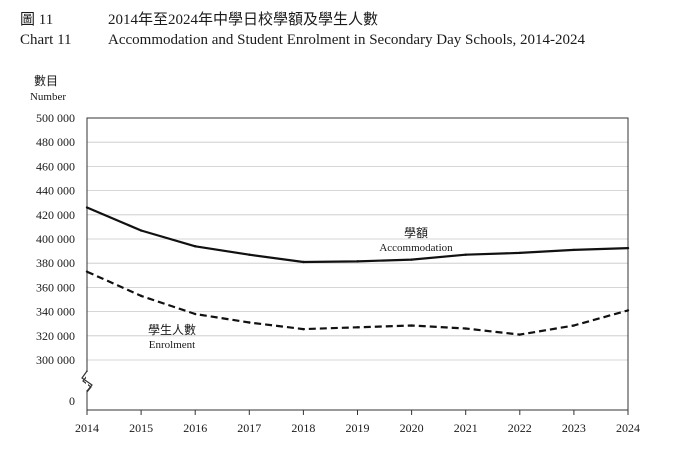 The height and width of the screenshot is (449, 675). Describe the element at coordinates (416, 233) in the screenshot. I see `series-label-accommodation-cn: 學額` at that location.